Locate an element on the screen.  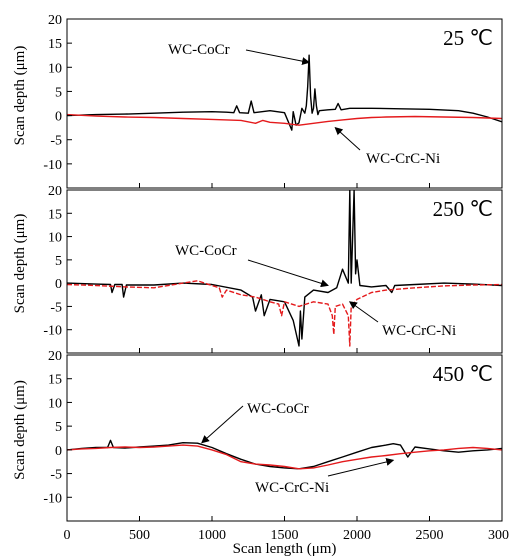
x-tick-label: 500 is located at coordinates (139, 535).